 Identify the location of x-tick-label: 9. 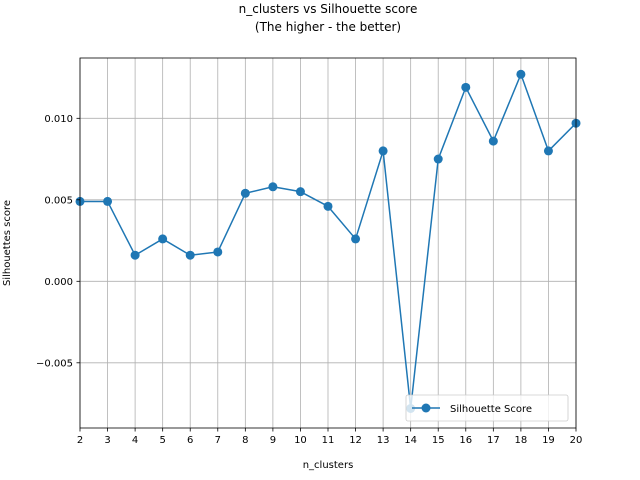
(273, 440).